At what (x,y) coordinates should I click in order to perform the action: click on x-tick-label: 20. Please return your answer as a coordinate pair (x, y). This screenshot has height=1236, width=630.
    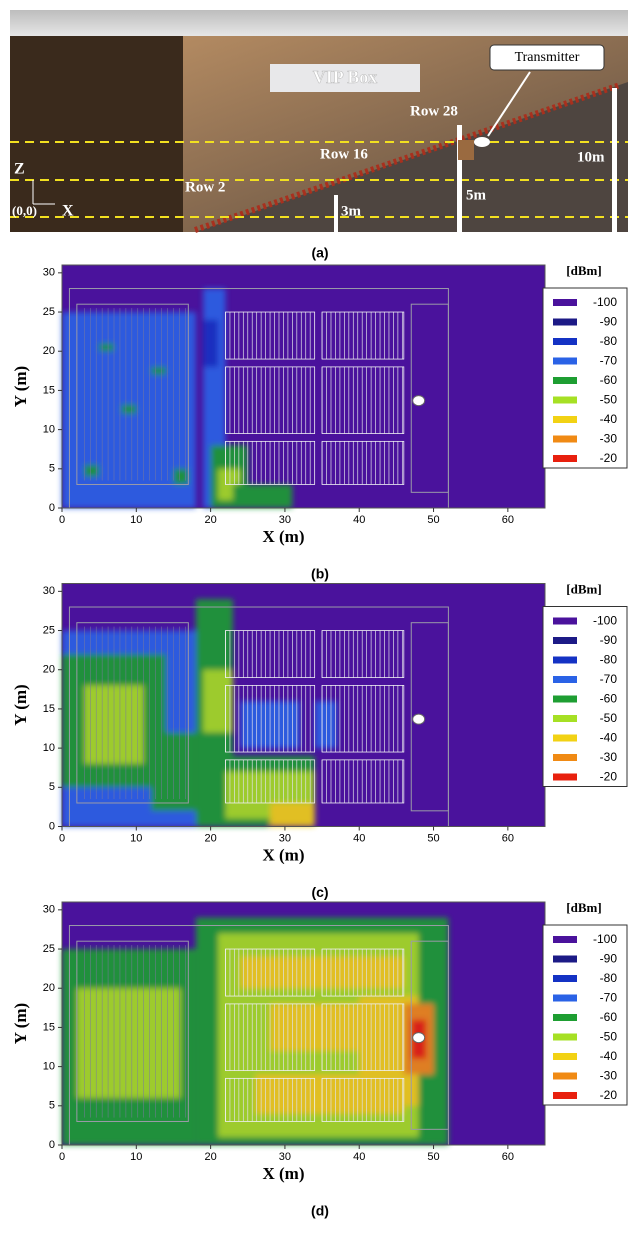
    Looking at the image, I should click on (210, 838).